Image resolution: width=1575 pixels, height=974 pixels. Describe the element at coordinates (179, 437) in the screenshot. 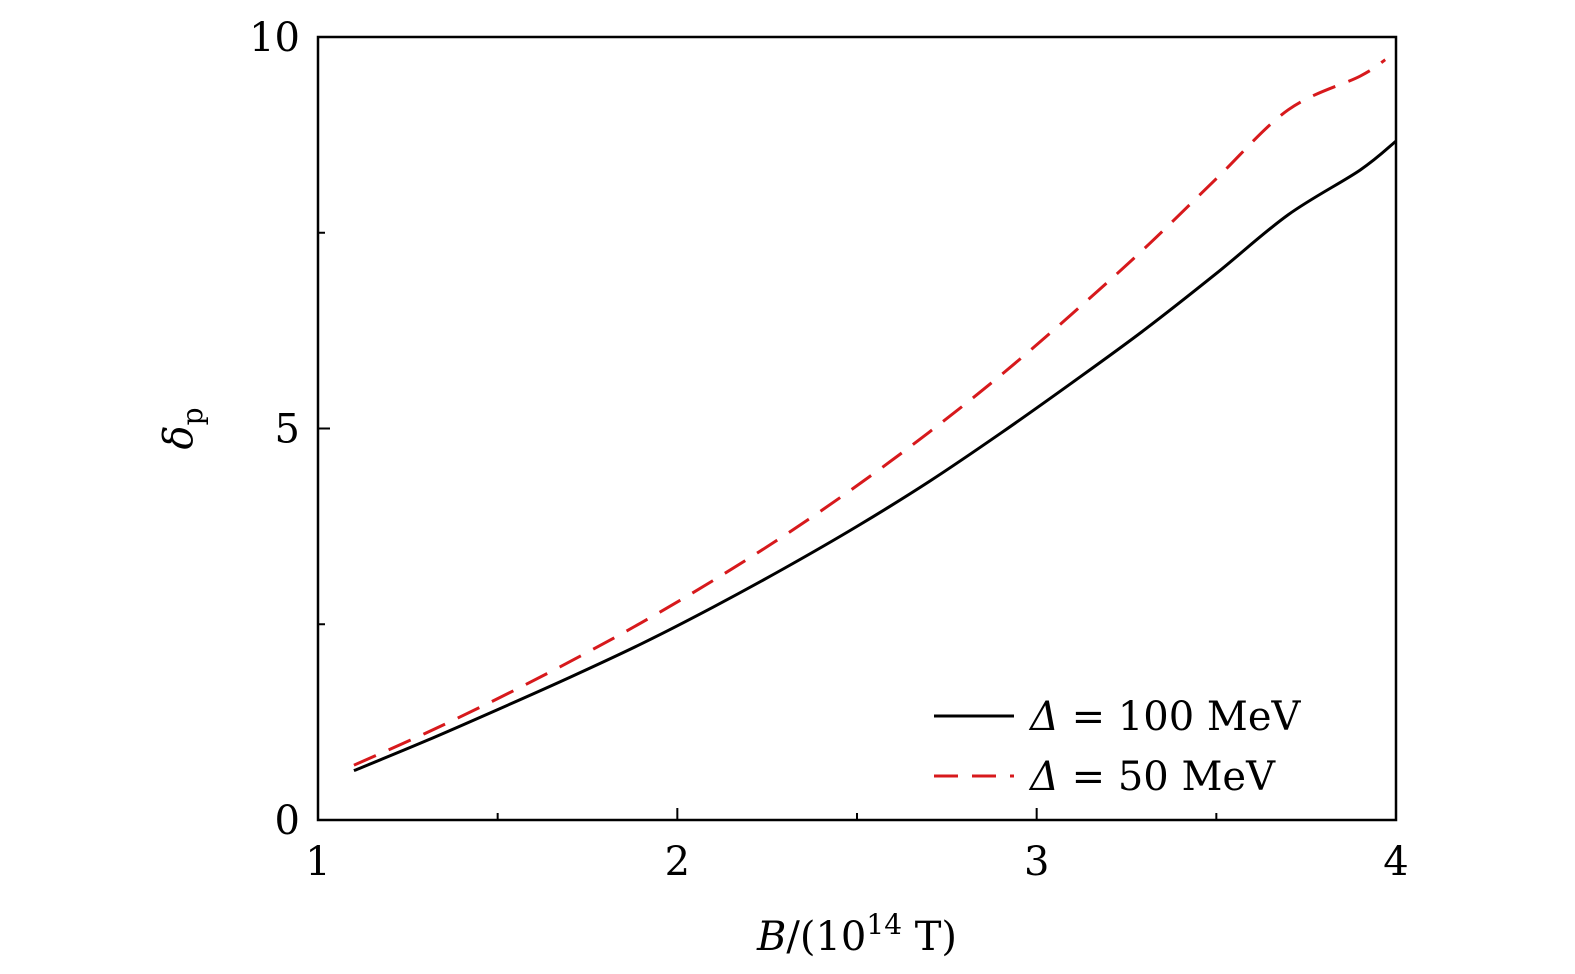

I see `y-axis-label-base: δ` at that location.